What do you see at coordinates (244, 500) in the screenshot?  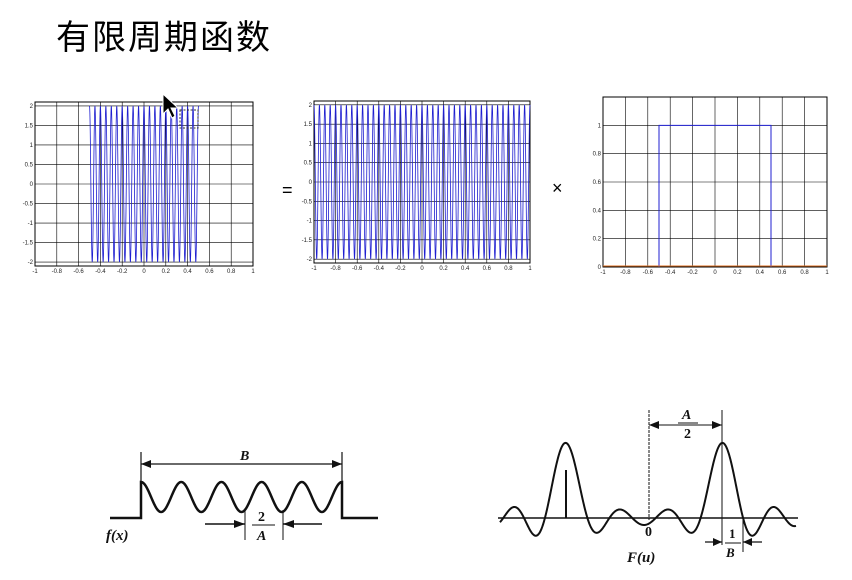 I see `fx-curve` at bounding box center [244, 500].